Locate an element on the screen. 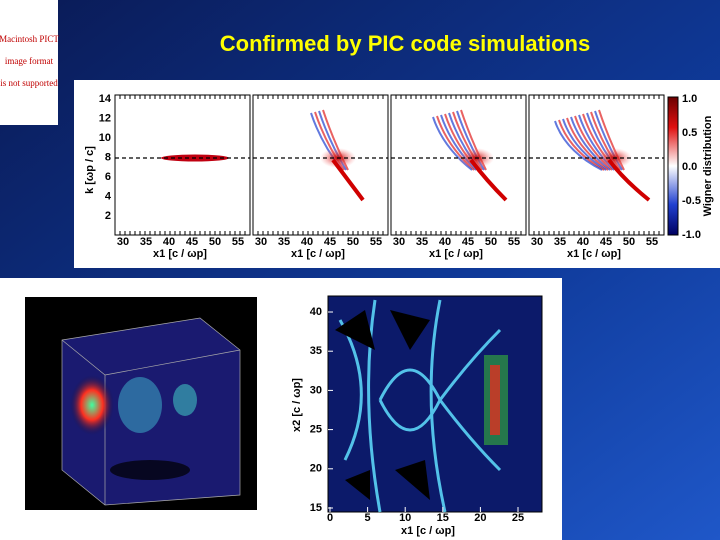 The width and height of the screenshot is (720, 540). pulse is located at coordinates (92, 405).